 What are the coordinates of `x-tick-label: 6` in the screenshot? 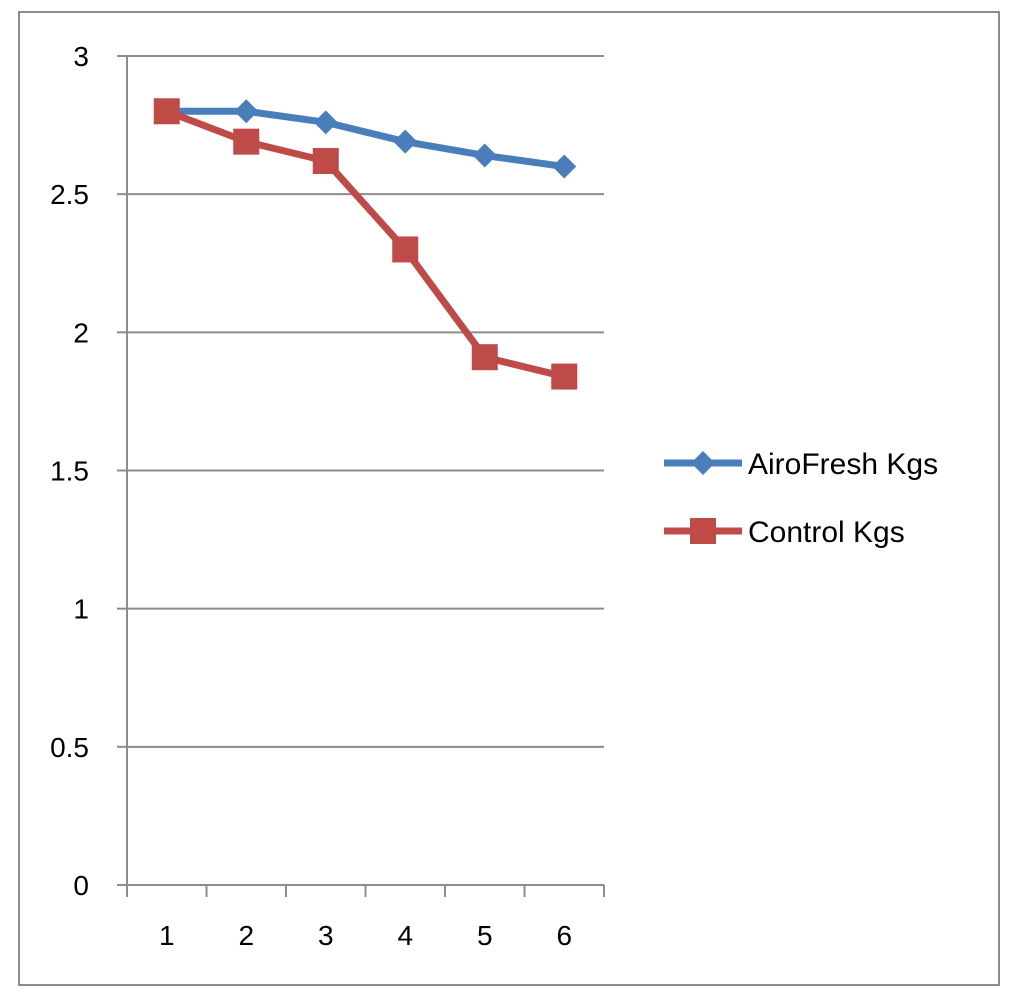 It's located at (564, 935).